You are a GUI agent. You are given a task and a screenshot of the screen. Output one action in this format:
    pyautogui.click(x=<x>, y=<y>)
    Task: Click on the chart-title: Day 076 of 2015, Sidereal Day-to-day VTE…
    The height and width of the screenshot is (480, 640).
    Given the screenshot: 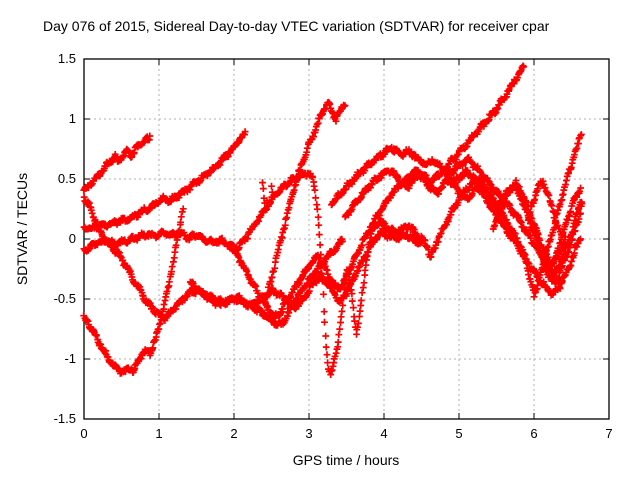 What is the action you would take?
    pyautogui.click(x=296, y=26)
    